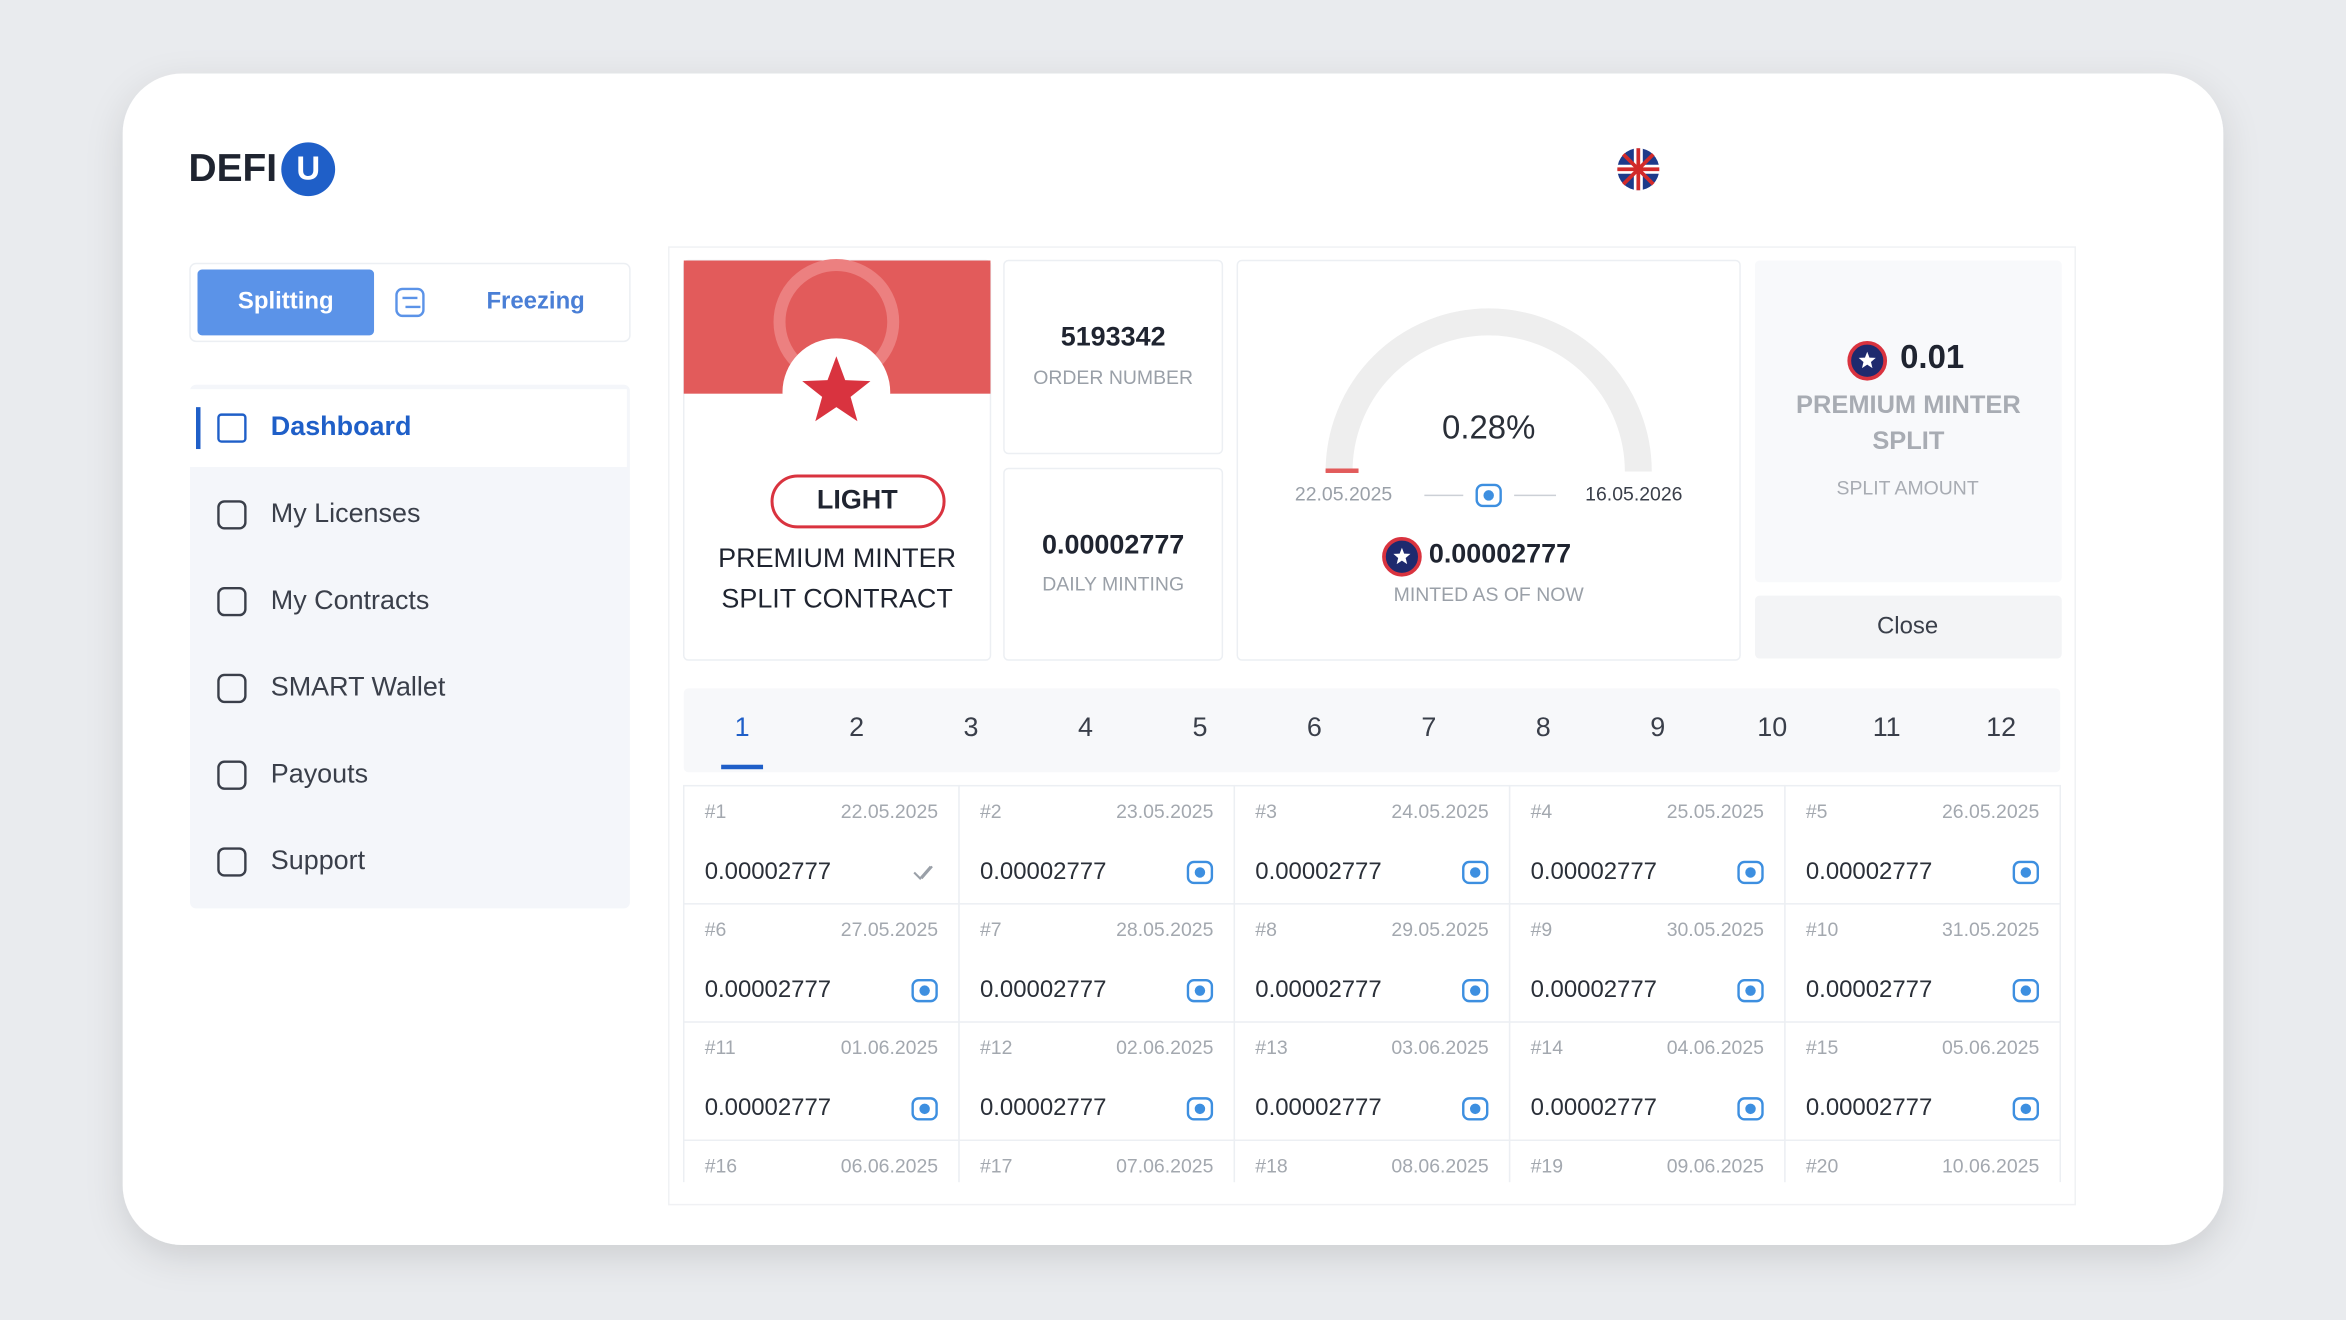 This screenshot has height=1320, width=2346. What do you see at coordinates (358, 687) in the screenshot?
I see `nav-label: SMART Wallet` at bounding box center [358, 687].